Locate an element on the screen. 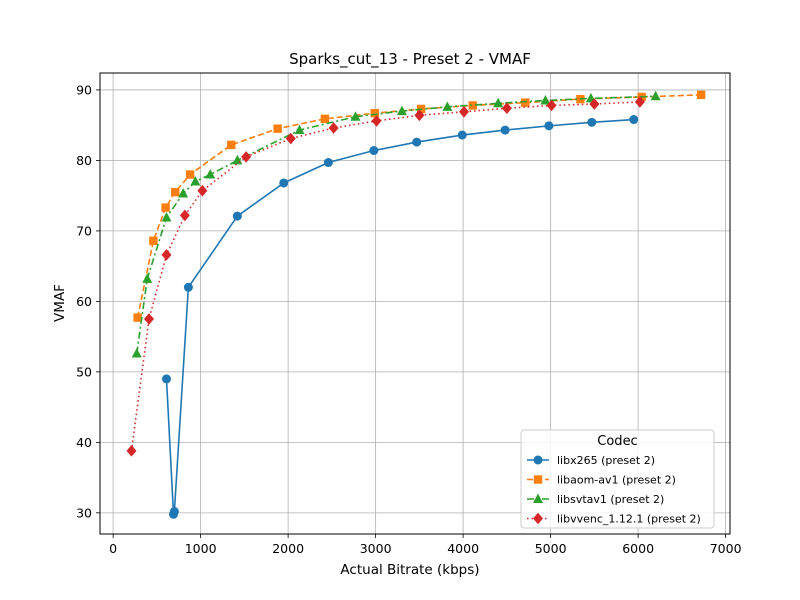 Image resolution: width=800 pixels, height=600 pixels. x-tick-label: 3000 is located at coordinates (376, 548).